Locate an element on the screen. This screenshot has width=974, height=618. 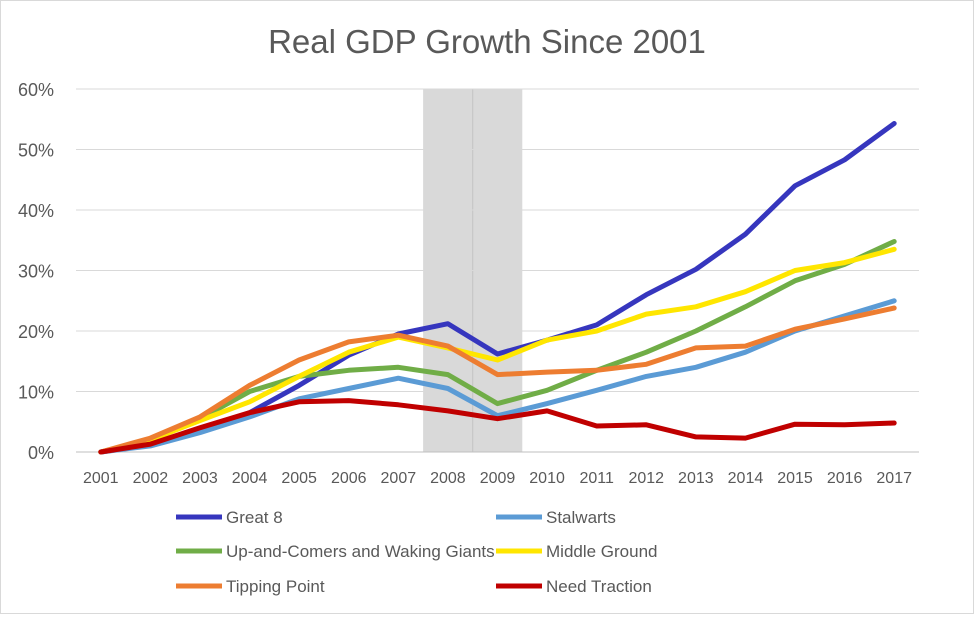
y-tick-label: 10% is located at coordinates (36, 393).